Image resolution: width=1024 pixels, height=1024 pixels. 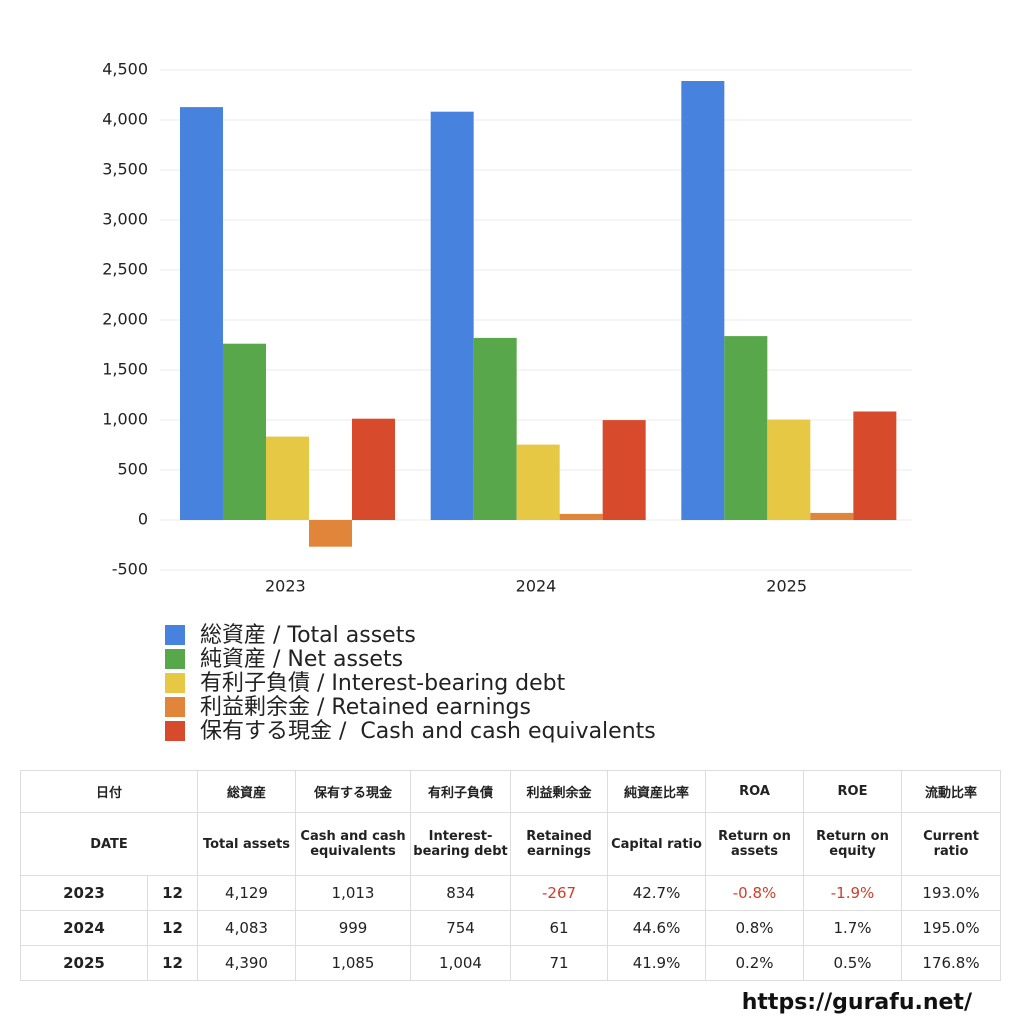 I want to click on legend-label: 総資産 / Total assets, so click(x=308, y=635).